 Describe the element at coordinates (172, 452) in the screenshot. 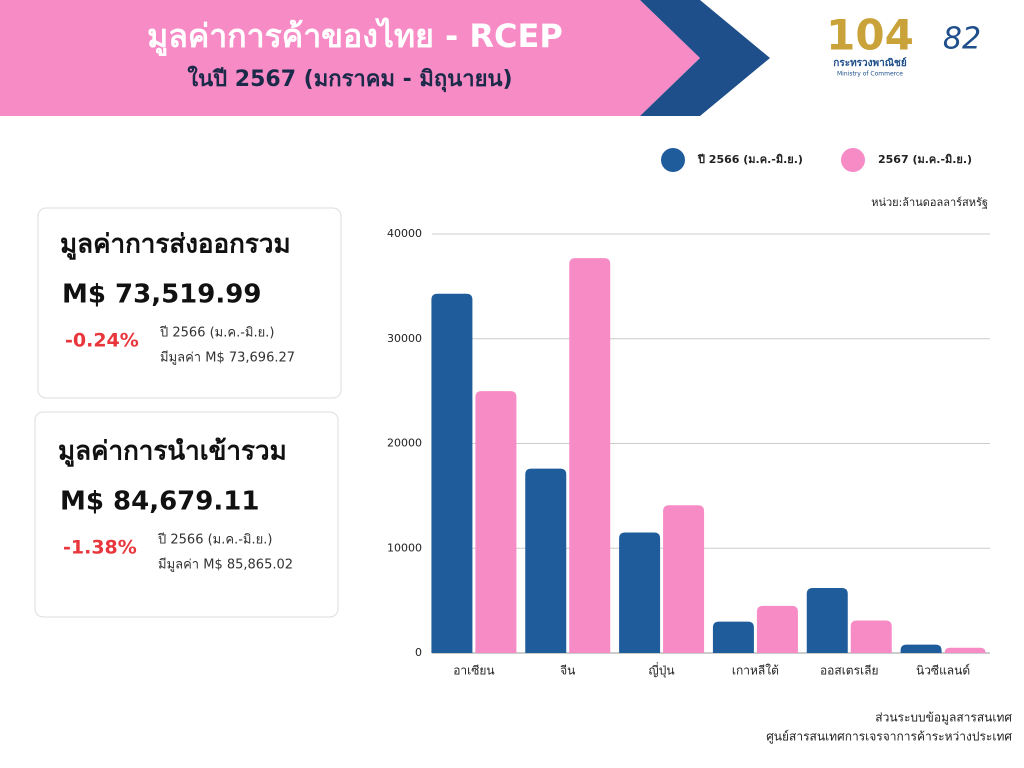

I see `card-title: มูลค่าการนำเข้ารวม` at that location.